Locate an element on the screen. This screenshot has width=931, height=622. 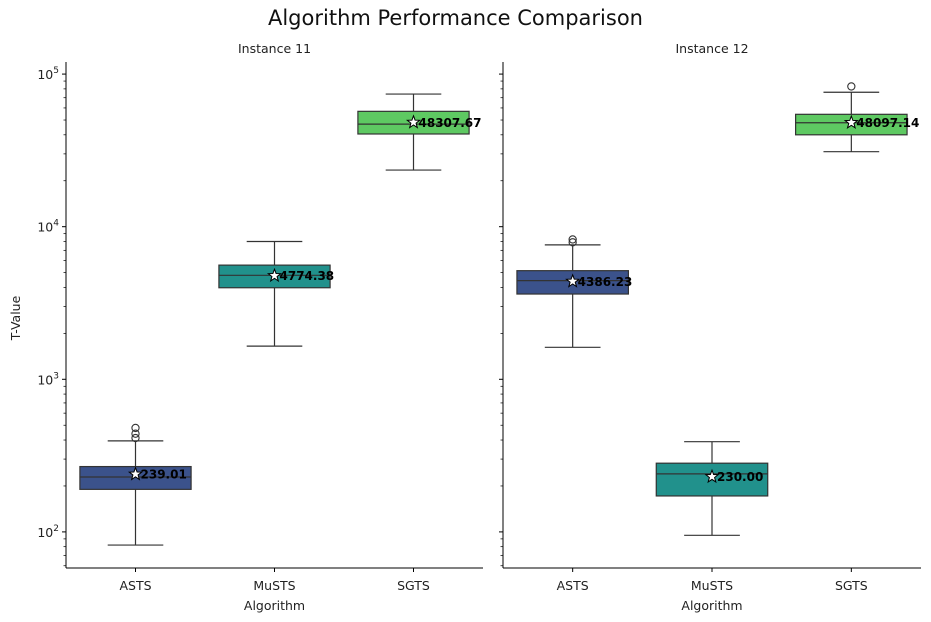
box-asts: 239.01 is located at coordinates (135, 484).